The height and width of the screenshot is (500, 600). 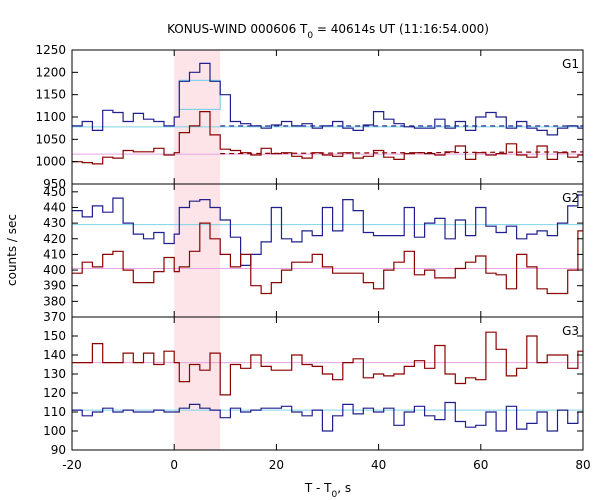 I want to click on y-tick-label: 1200, so click(x=50, y=72).